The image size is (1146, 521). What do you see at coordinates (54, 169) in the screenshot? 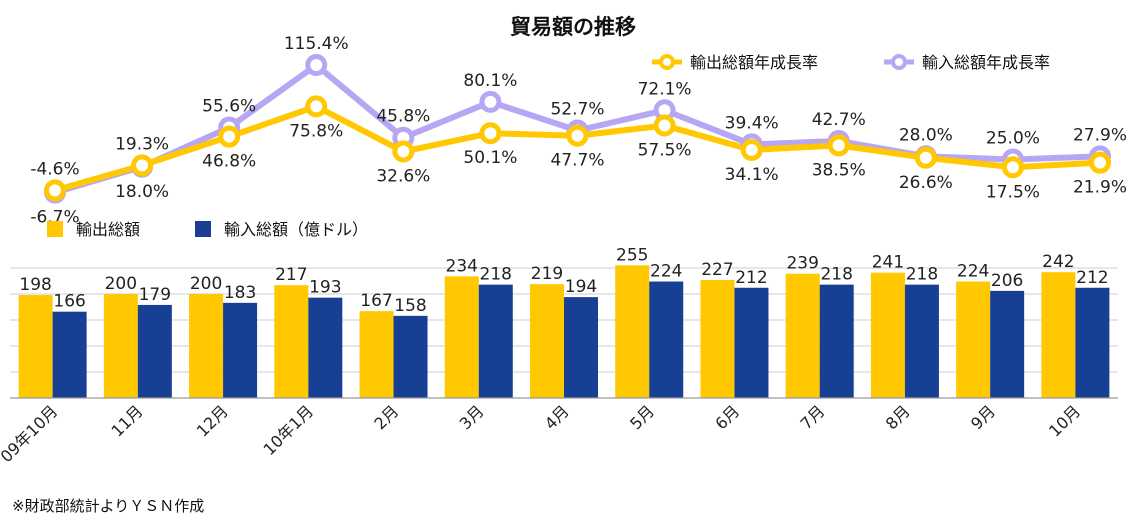
I see `export-growth-label: -4.6%` at bounding box center [54, 169].